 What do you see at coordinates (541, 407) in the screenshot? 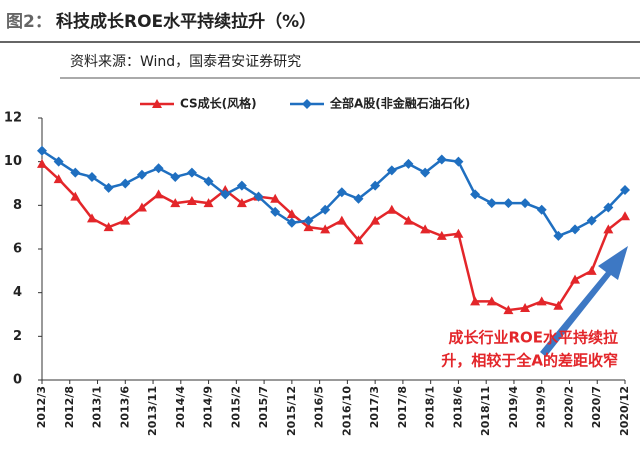
I see `x-tick-label: 2019/9` at bounding box center [541, 407].